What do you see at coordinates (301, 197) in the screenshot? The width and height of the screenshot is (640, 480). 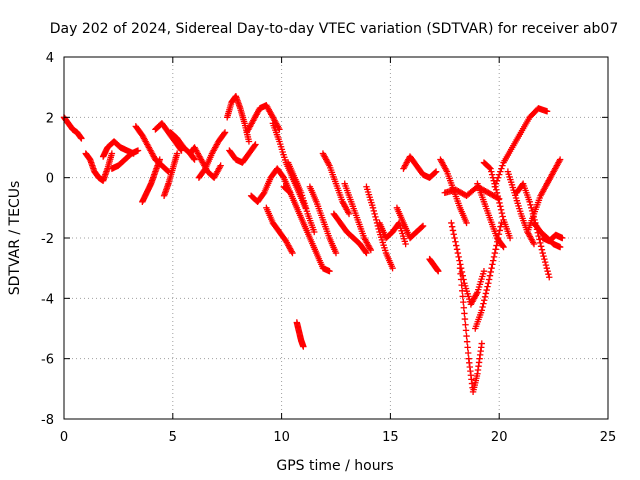 I see `series-arc19` at bounding box center [301, 197].